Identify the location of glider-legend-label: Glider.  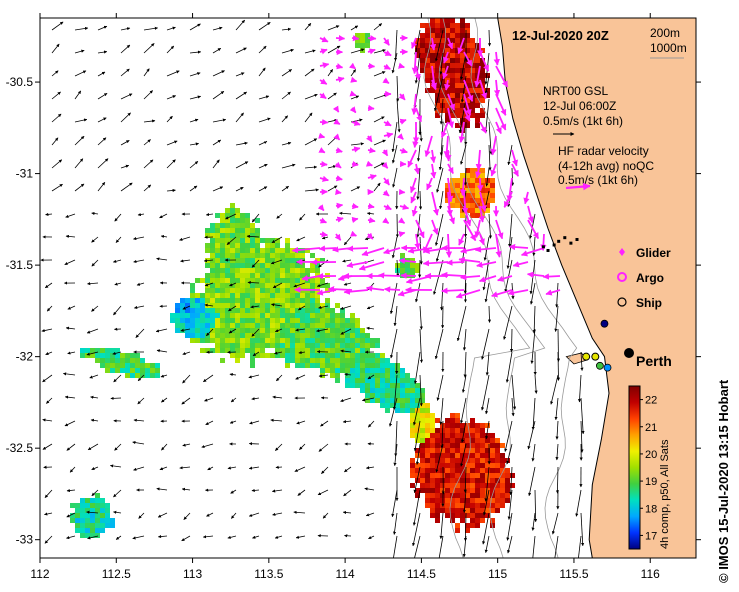
(653, 253).